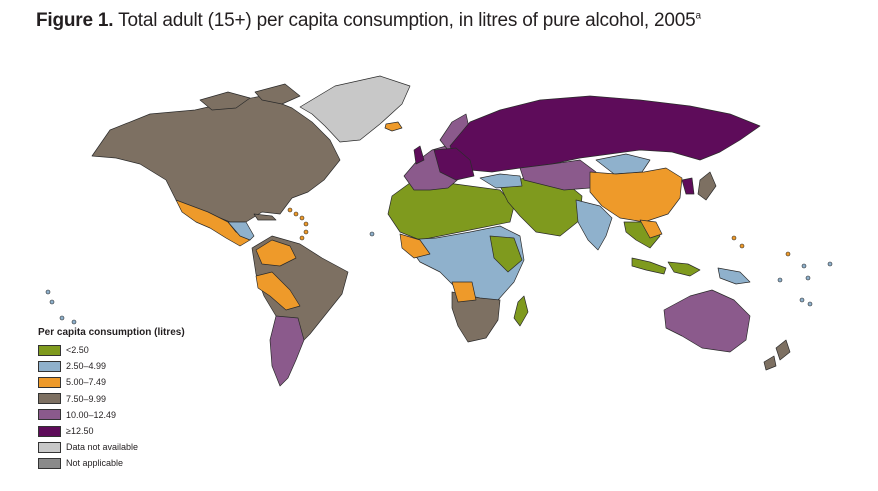  I want to click on region-uk, so click(419, 155).